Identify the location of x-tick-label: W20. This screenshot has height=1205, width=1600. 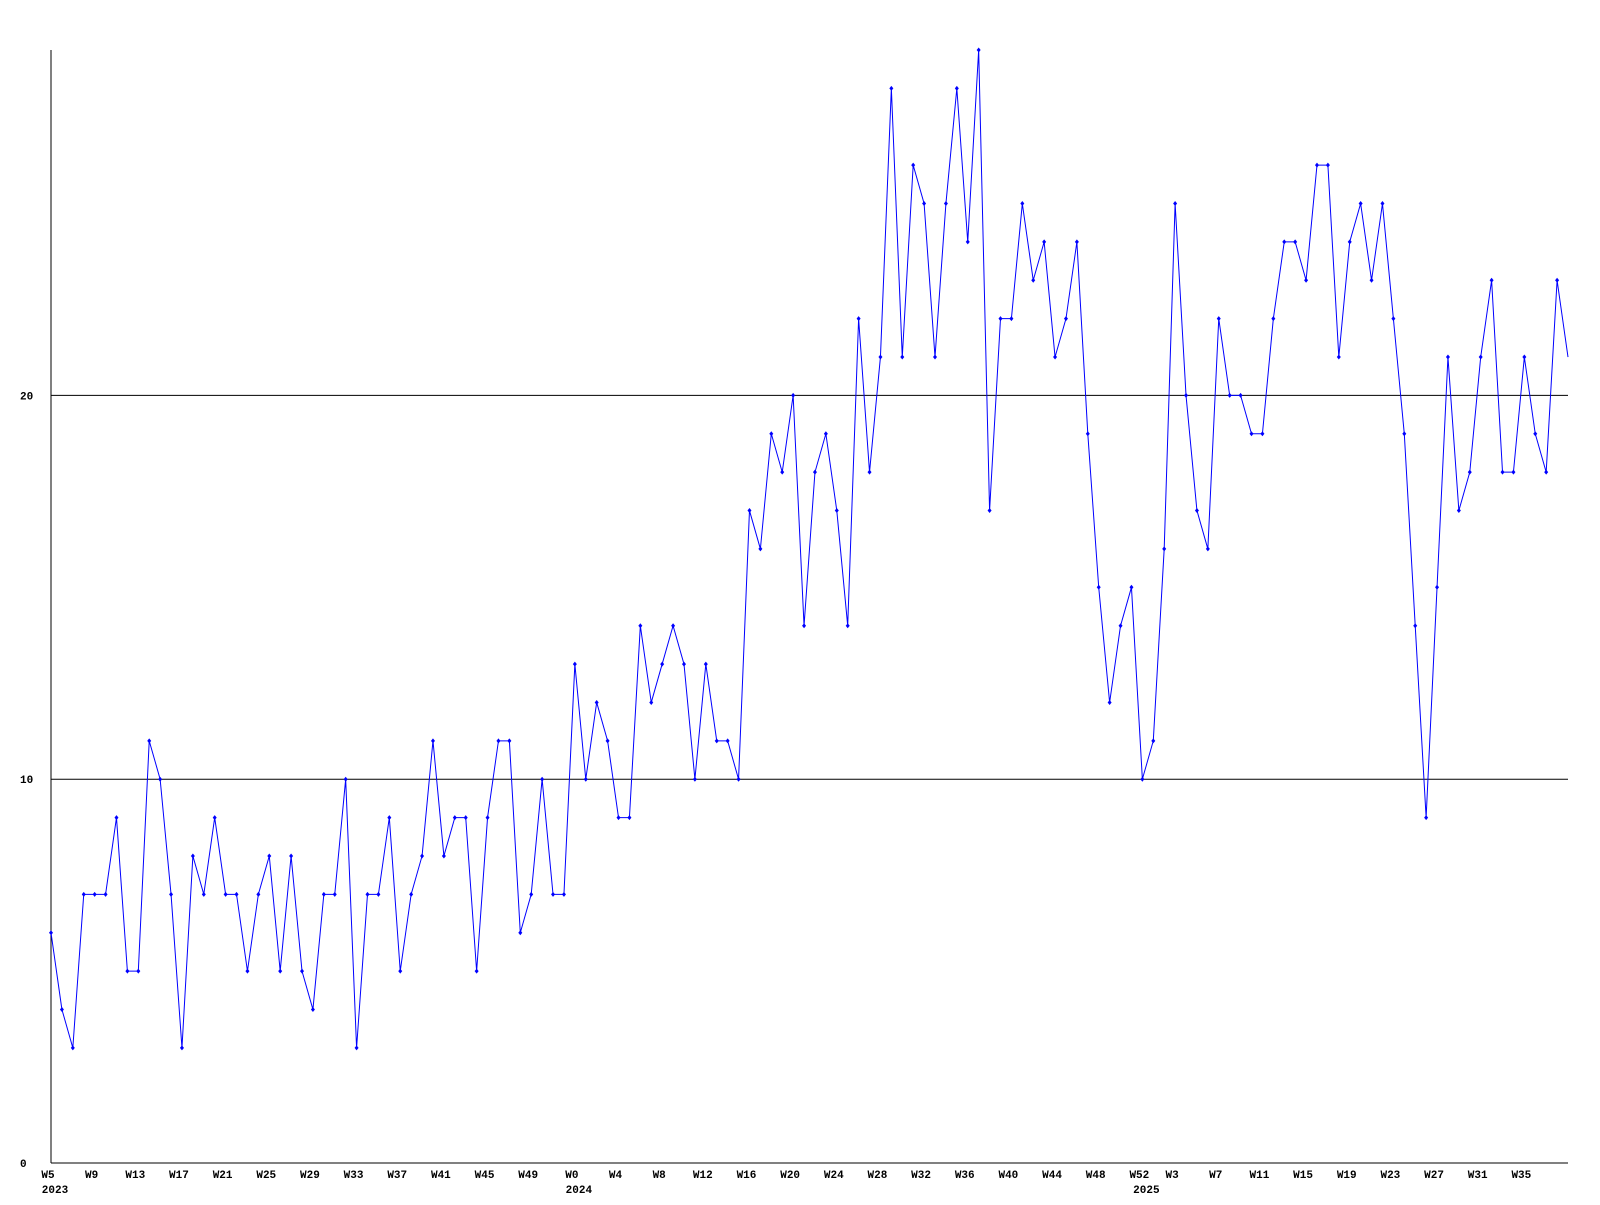
(790, 1176).